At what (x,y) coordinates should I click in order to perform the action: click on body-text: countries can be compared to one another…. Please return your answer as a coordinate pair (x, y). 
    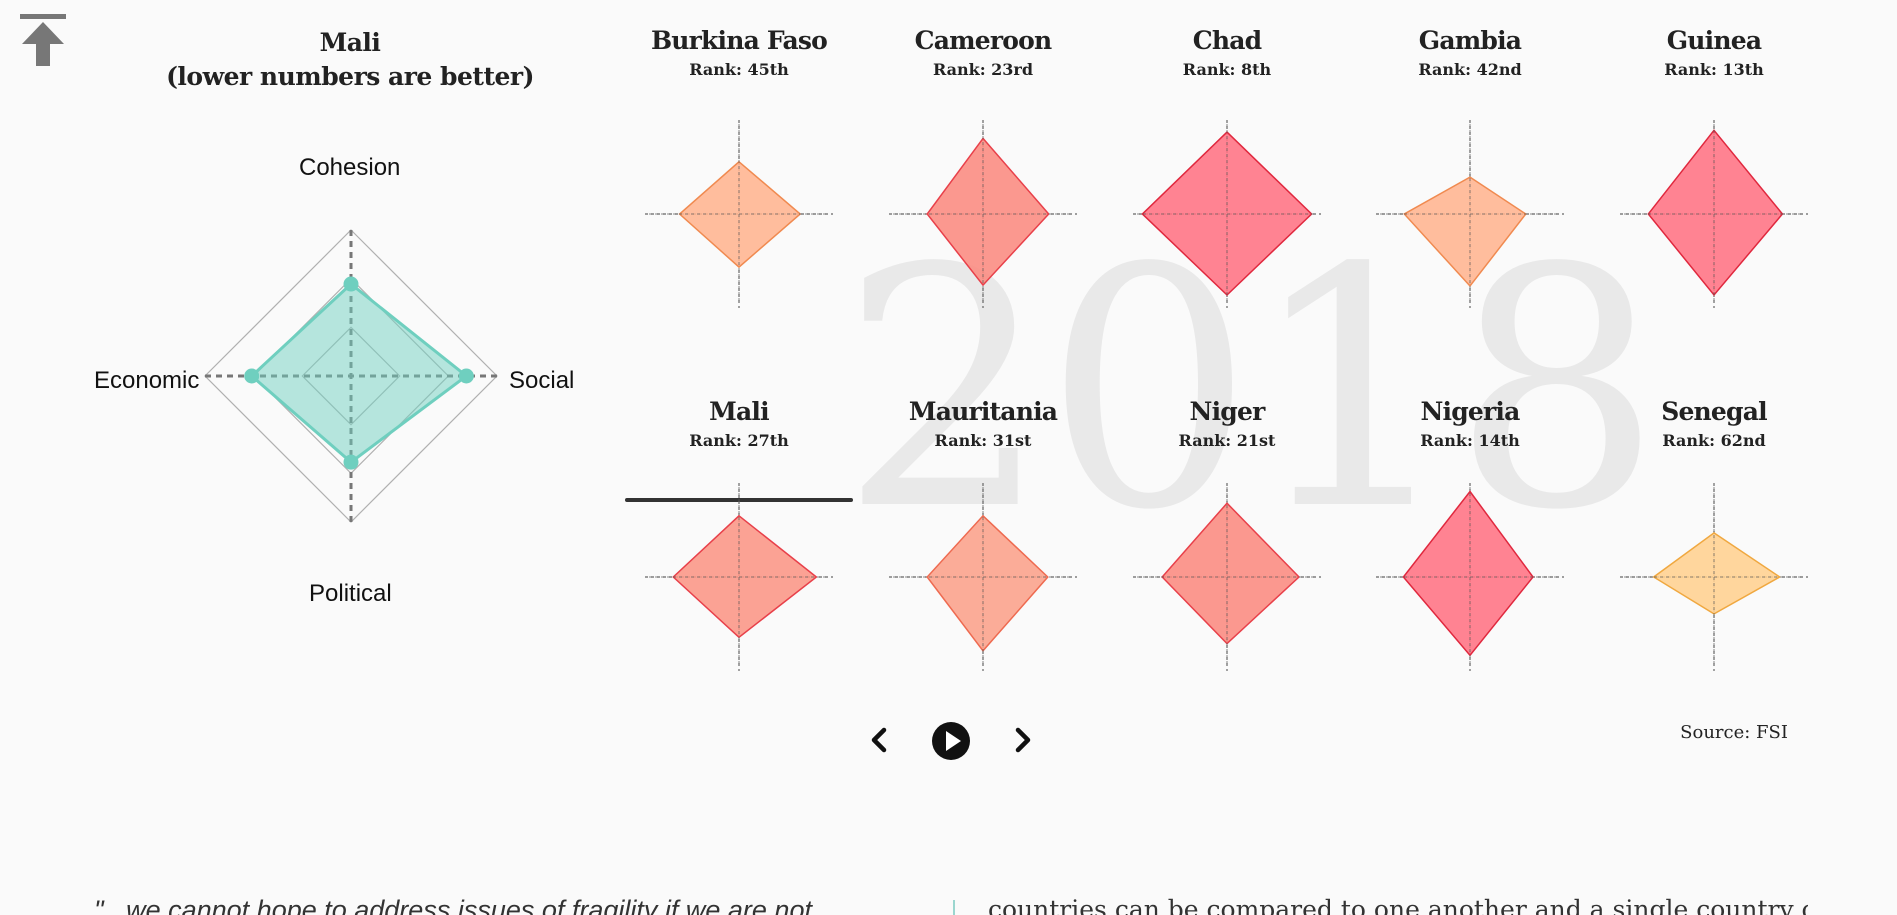
    Looking at the image, I should click on (1398, 905).